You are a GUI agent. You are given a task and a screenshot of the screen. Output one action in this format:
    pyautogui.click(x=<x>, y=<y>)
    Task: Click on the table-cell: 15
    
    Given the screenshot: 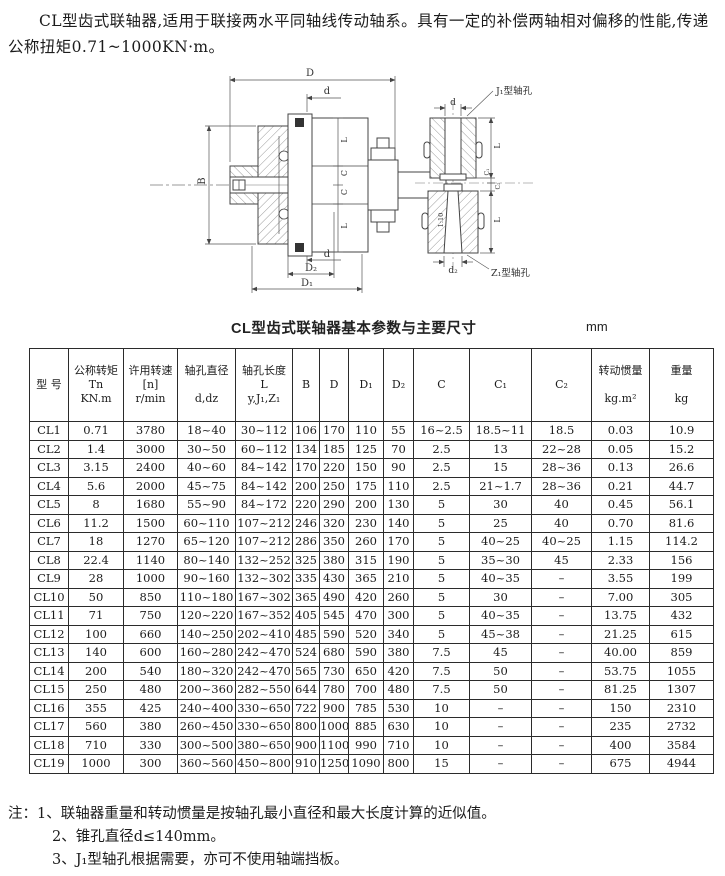 What is the action you would take?
    pyautogui.click(x=500, y=468)
    